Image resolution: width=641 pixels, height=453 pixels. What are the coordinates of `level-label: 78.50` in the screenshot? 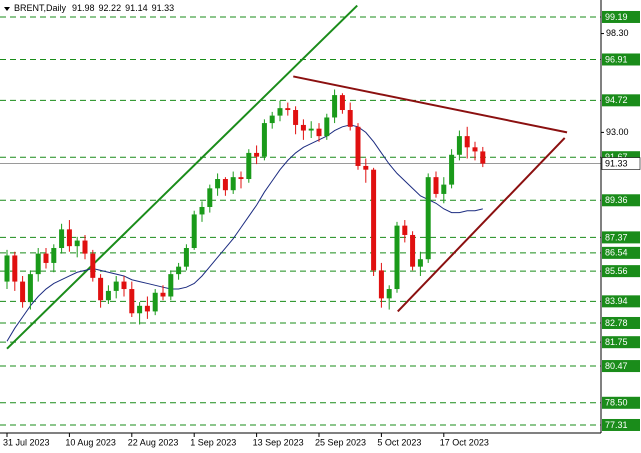 It's located at (616, 403).